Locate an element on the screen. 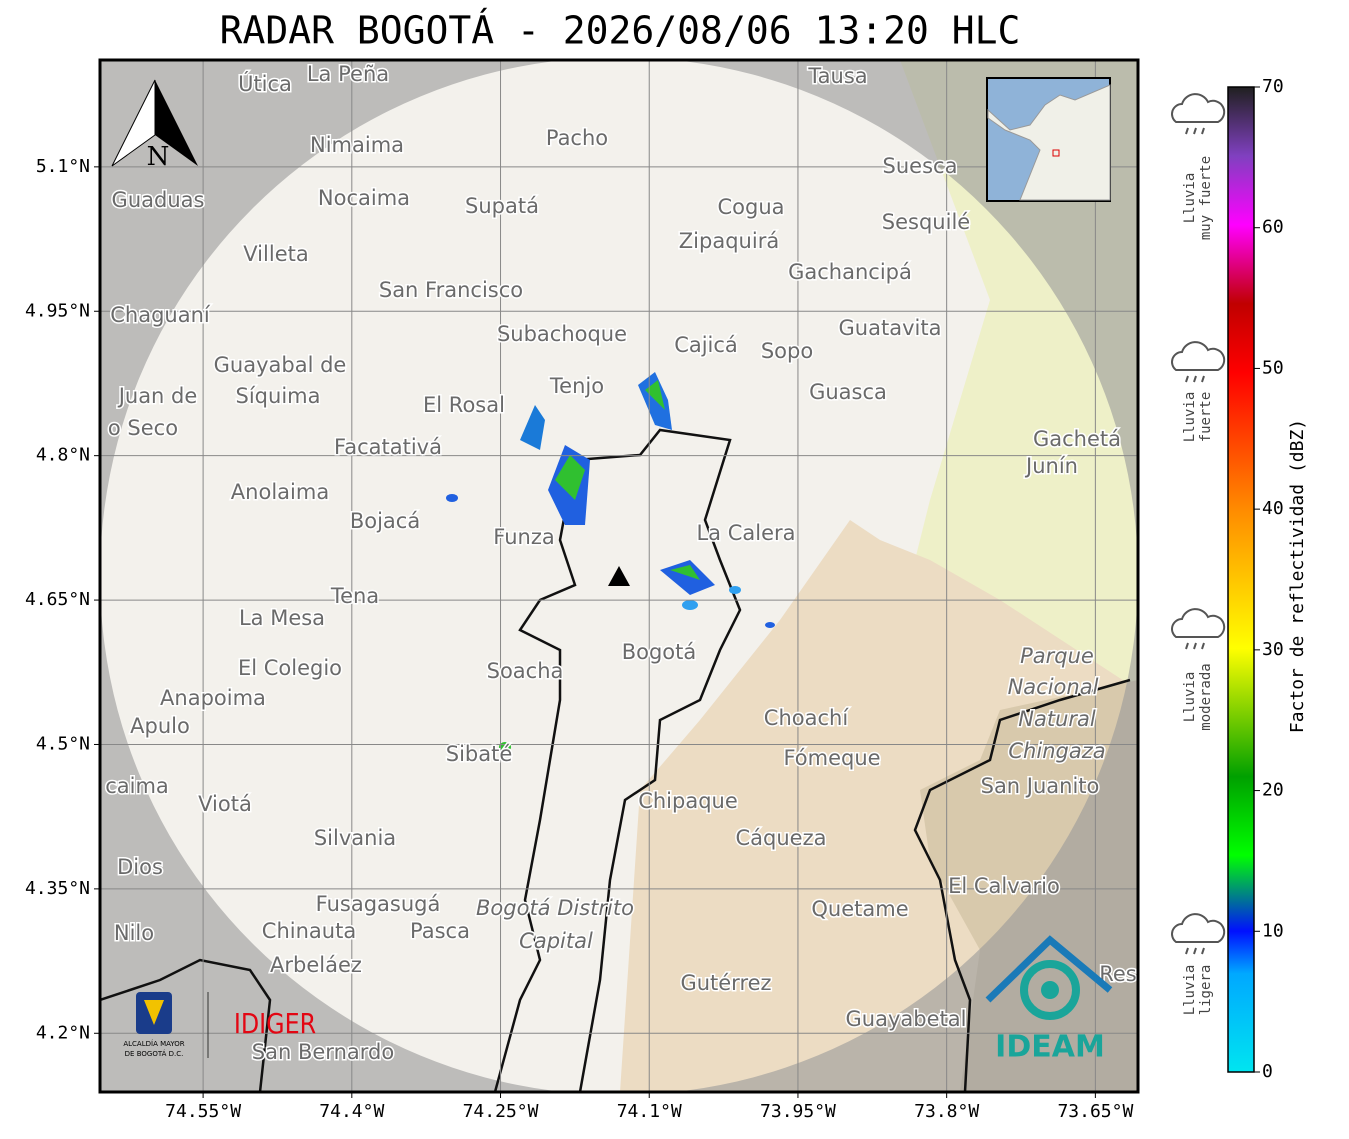  y-tick-label: 4.65°N is located at coordinates (57, 599).